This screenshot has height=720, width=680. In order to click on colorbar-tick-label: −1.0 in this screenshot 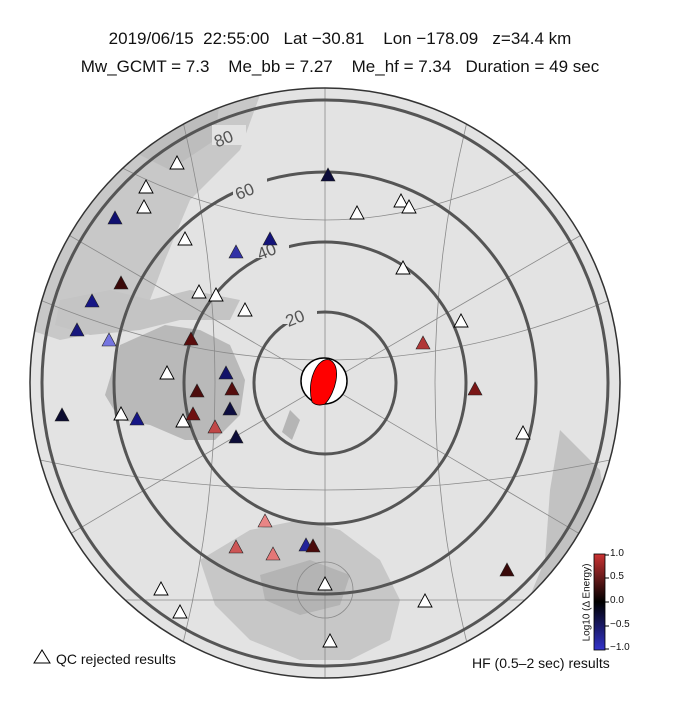, I will do `click(620, 647)`.